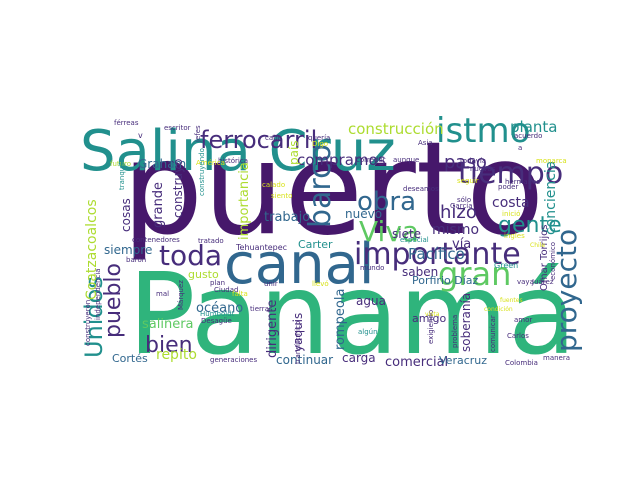 This screenshot has width=640, height=480. Describe the element at coordinates (162, 294) in the screenshot. I see `word-93: mal` at that location.